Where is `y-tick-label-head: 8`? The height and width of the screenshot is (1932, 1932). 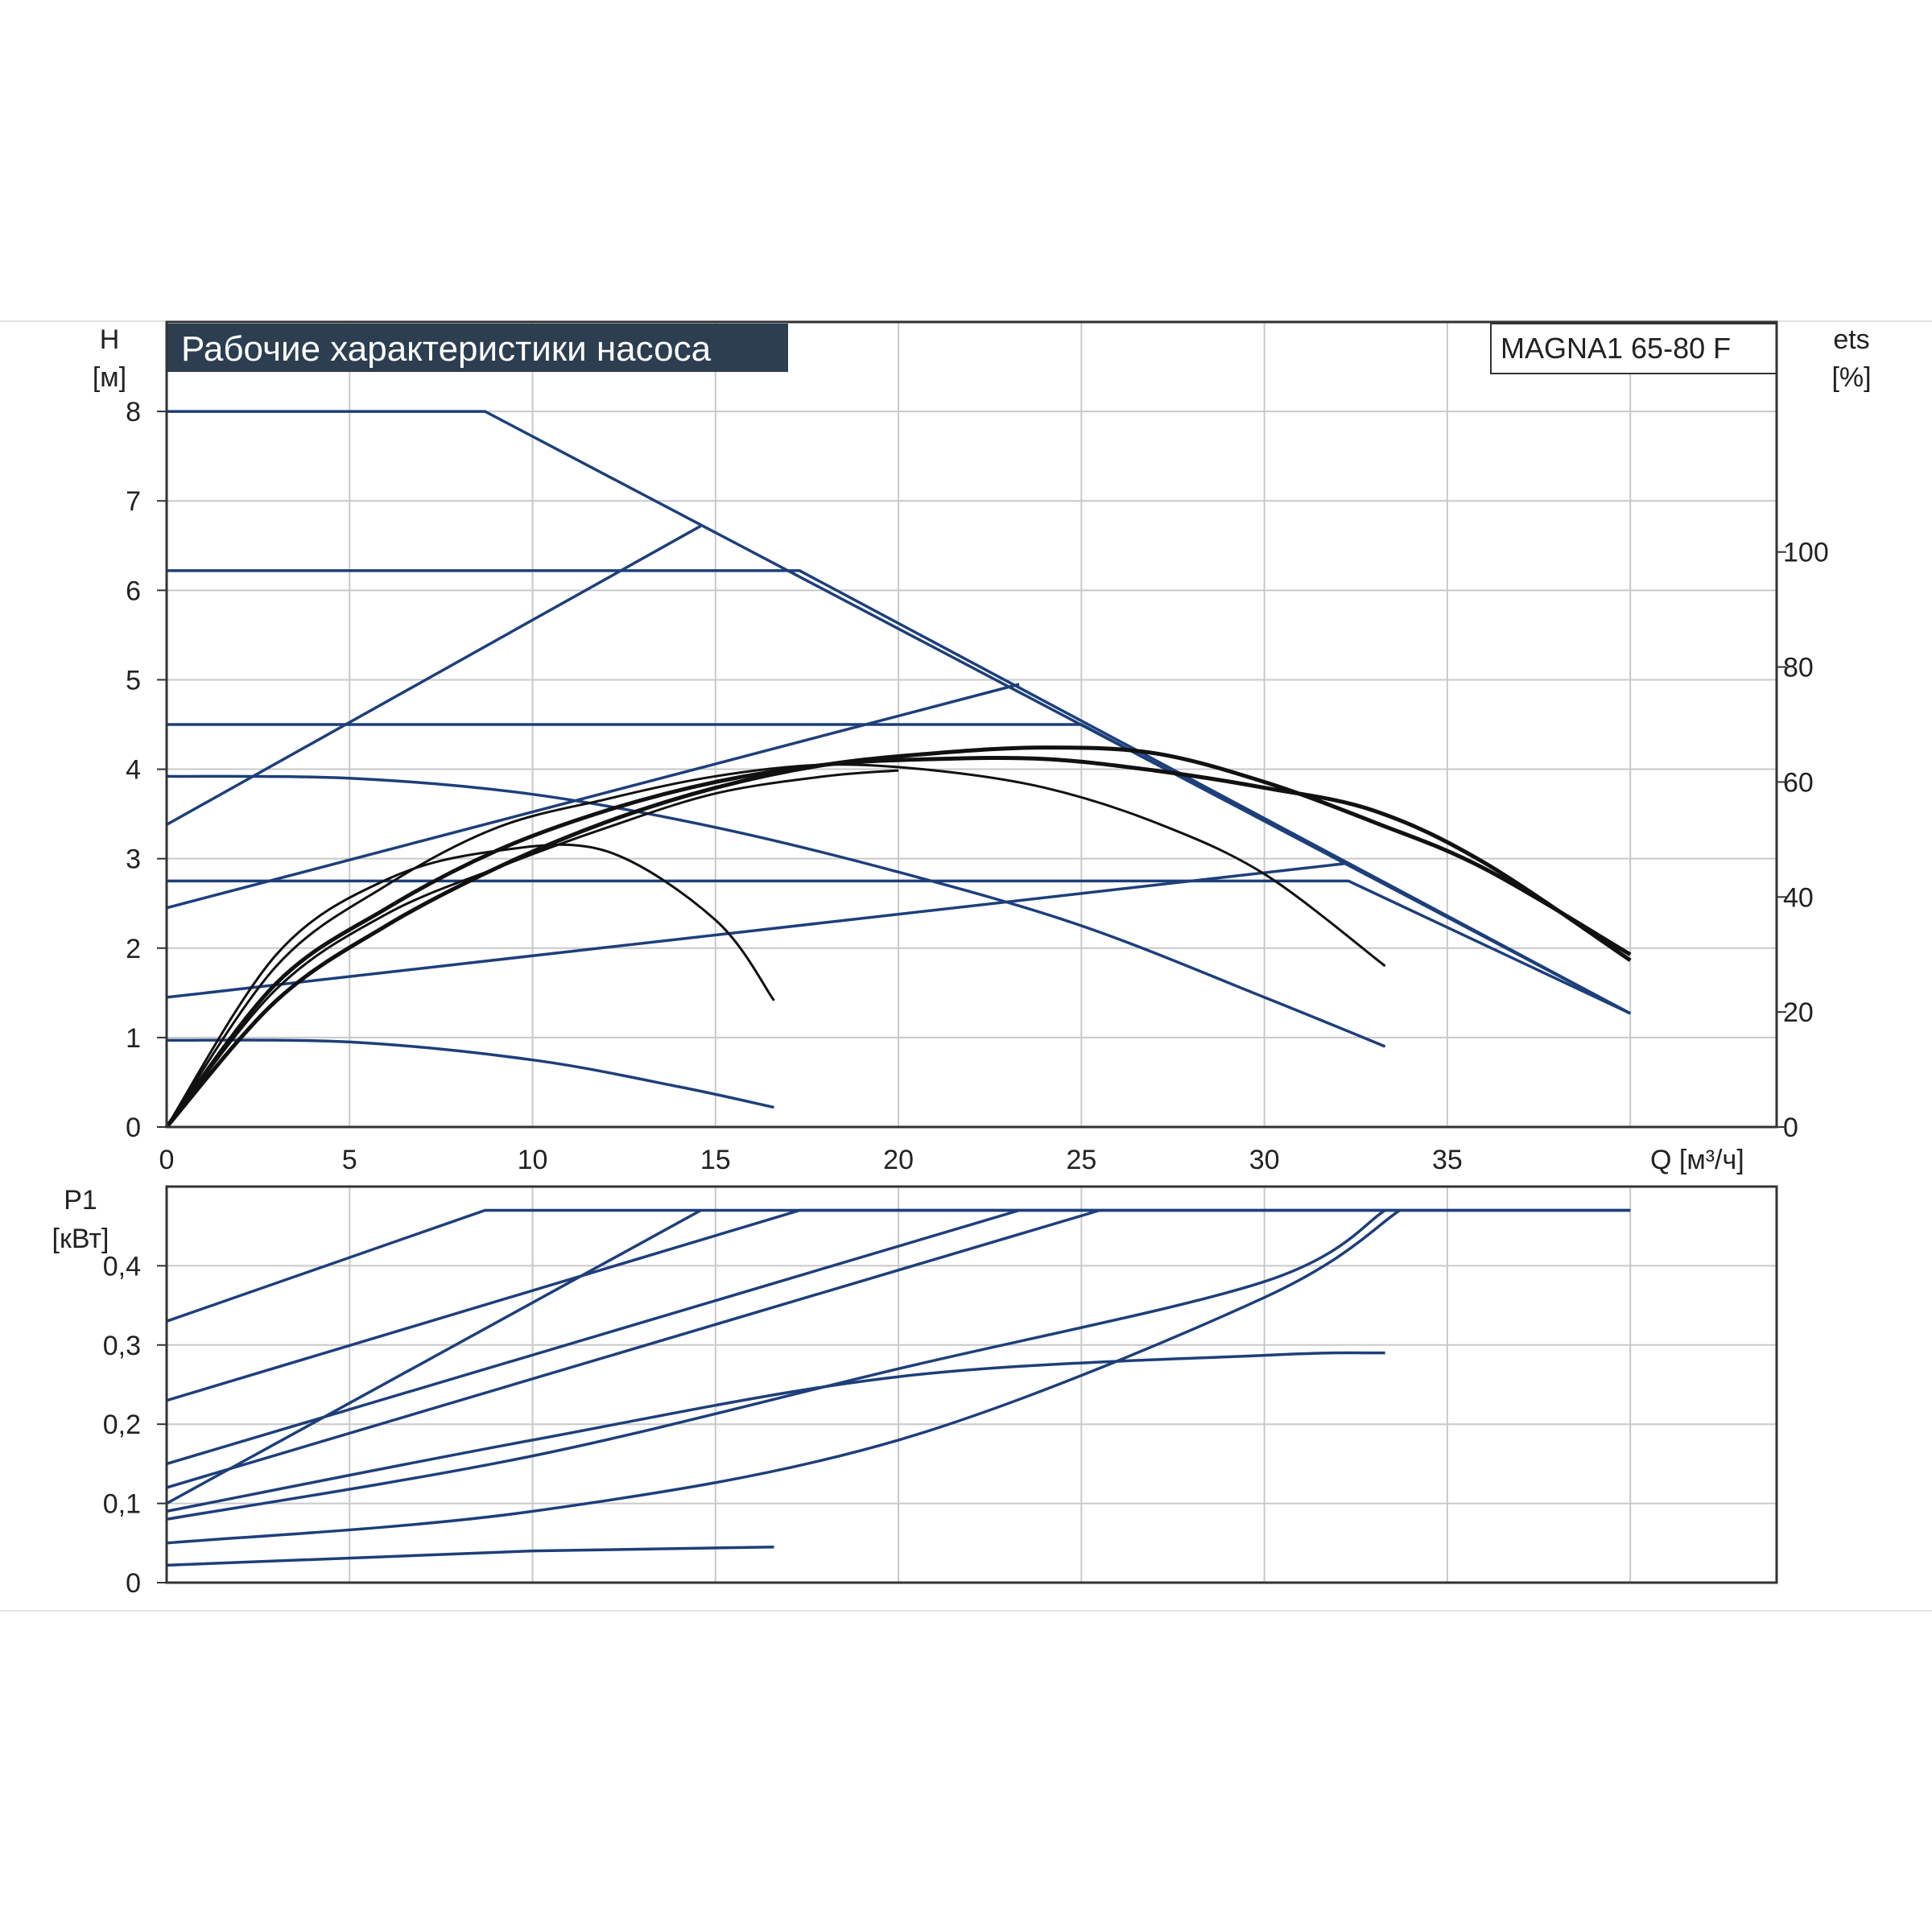
y-tick-label-head: 8 is located at coordinates (133, 412).